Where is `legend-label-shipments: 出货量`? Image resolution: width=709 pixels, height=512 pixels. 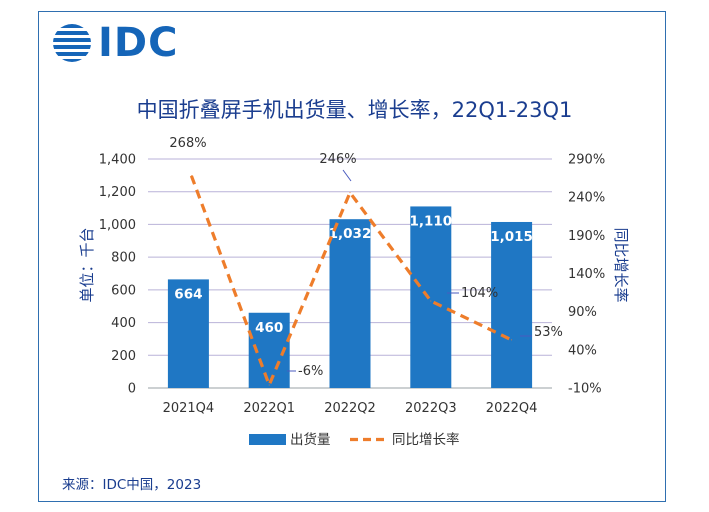
legend-label-shipments: 出货量 is located at coordinates (310, 439).